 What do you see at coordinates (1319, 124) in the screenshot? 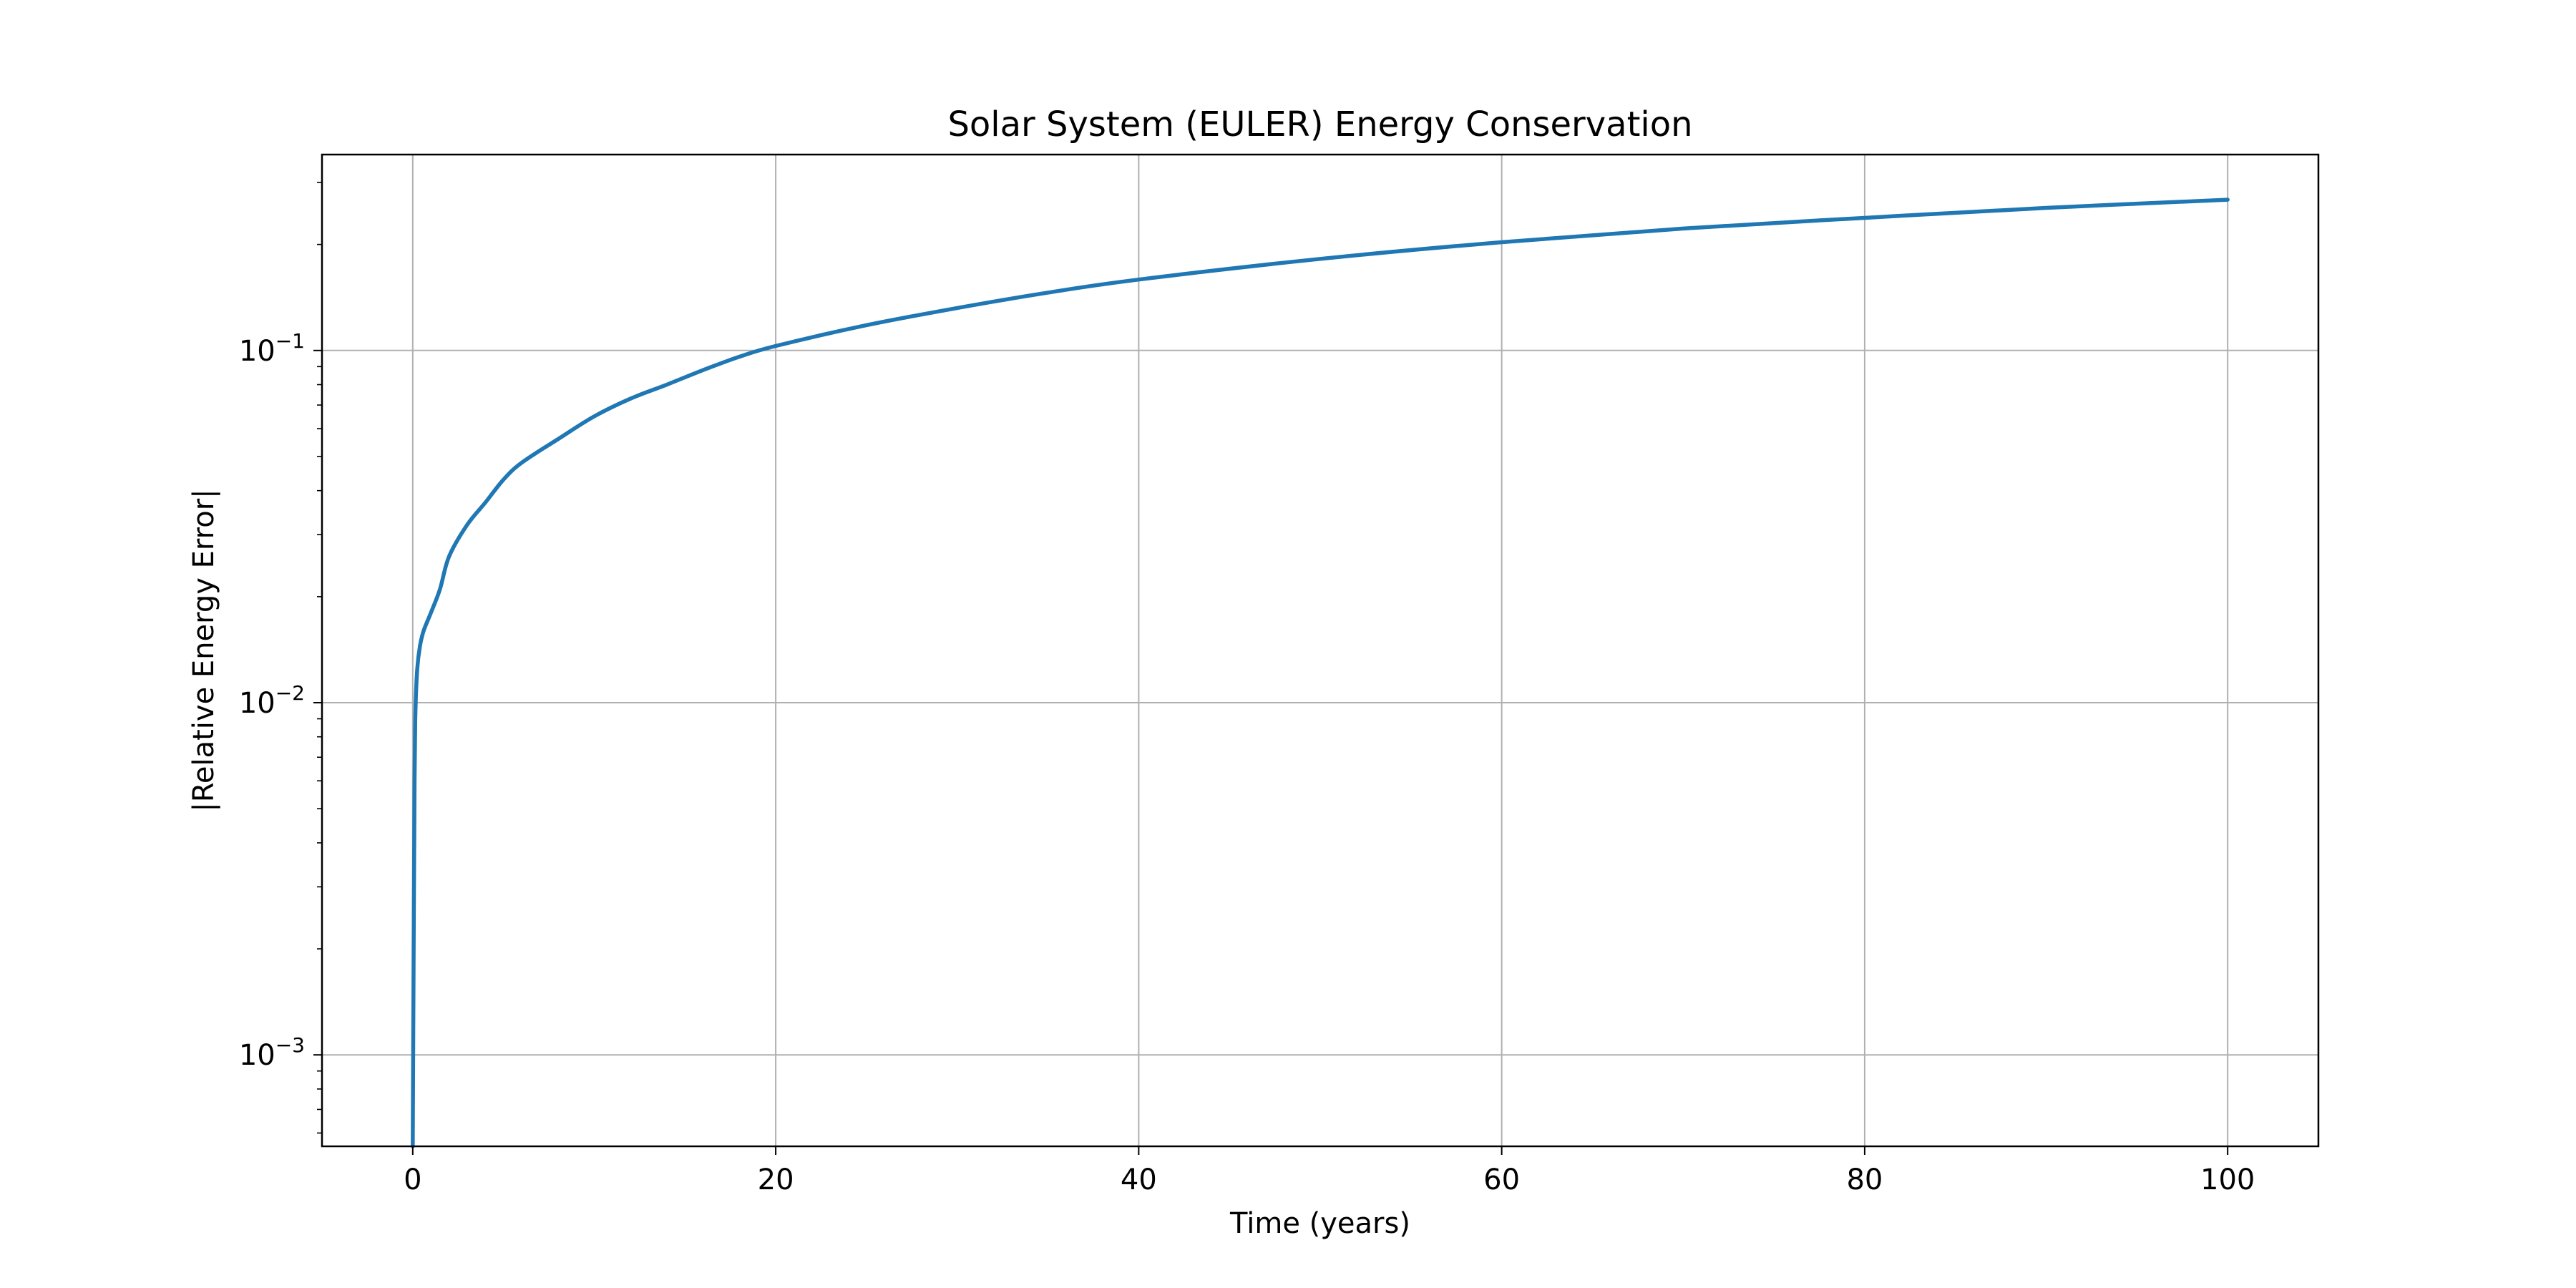
I see `chart-title: Solar System (EULER) Energy Conservation` at bounding box center [1319, 124].